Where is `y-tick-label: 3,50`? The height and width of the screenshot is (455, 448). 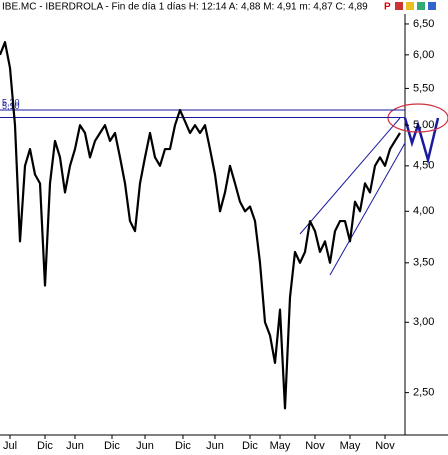 y-tick-label: 3,50 is located at coordinates (423, 263).